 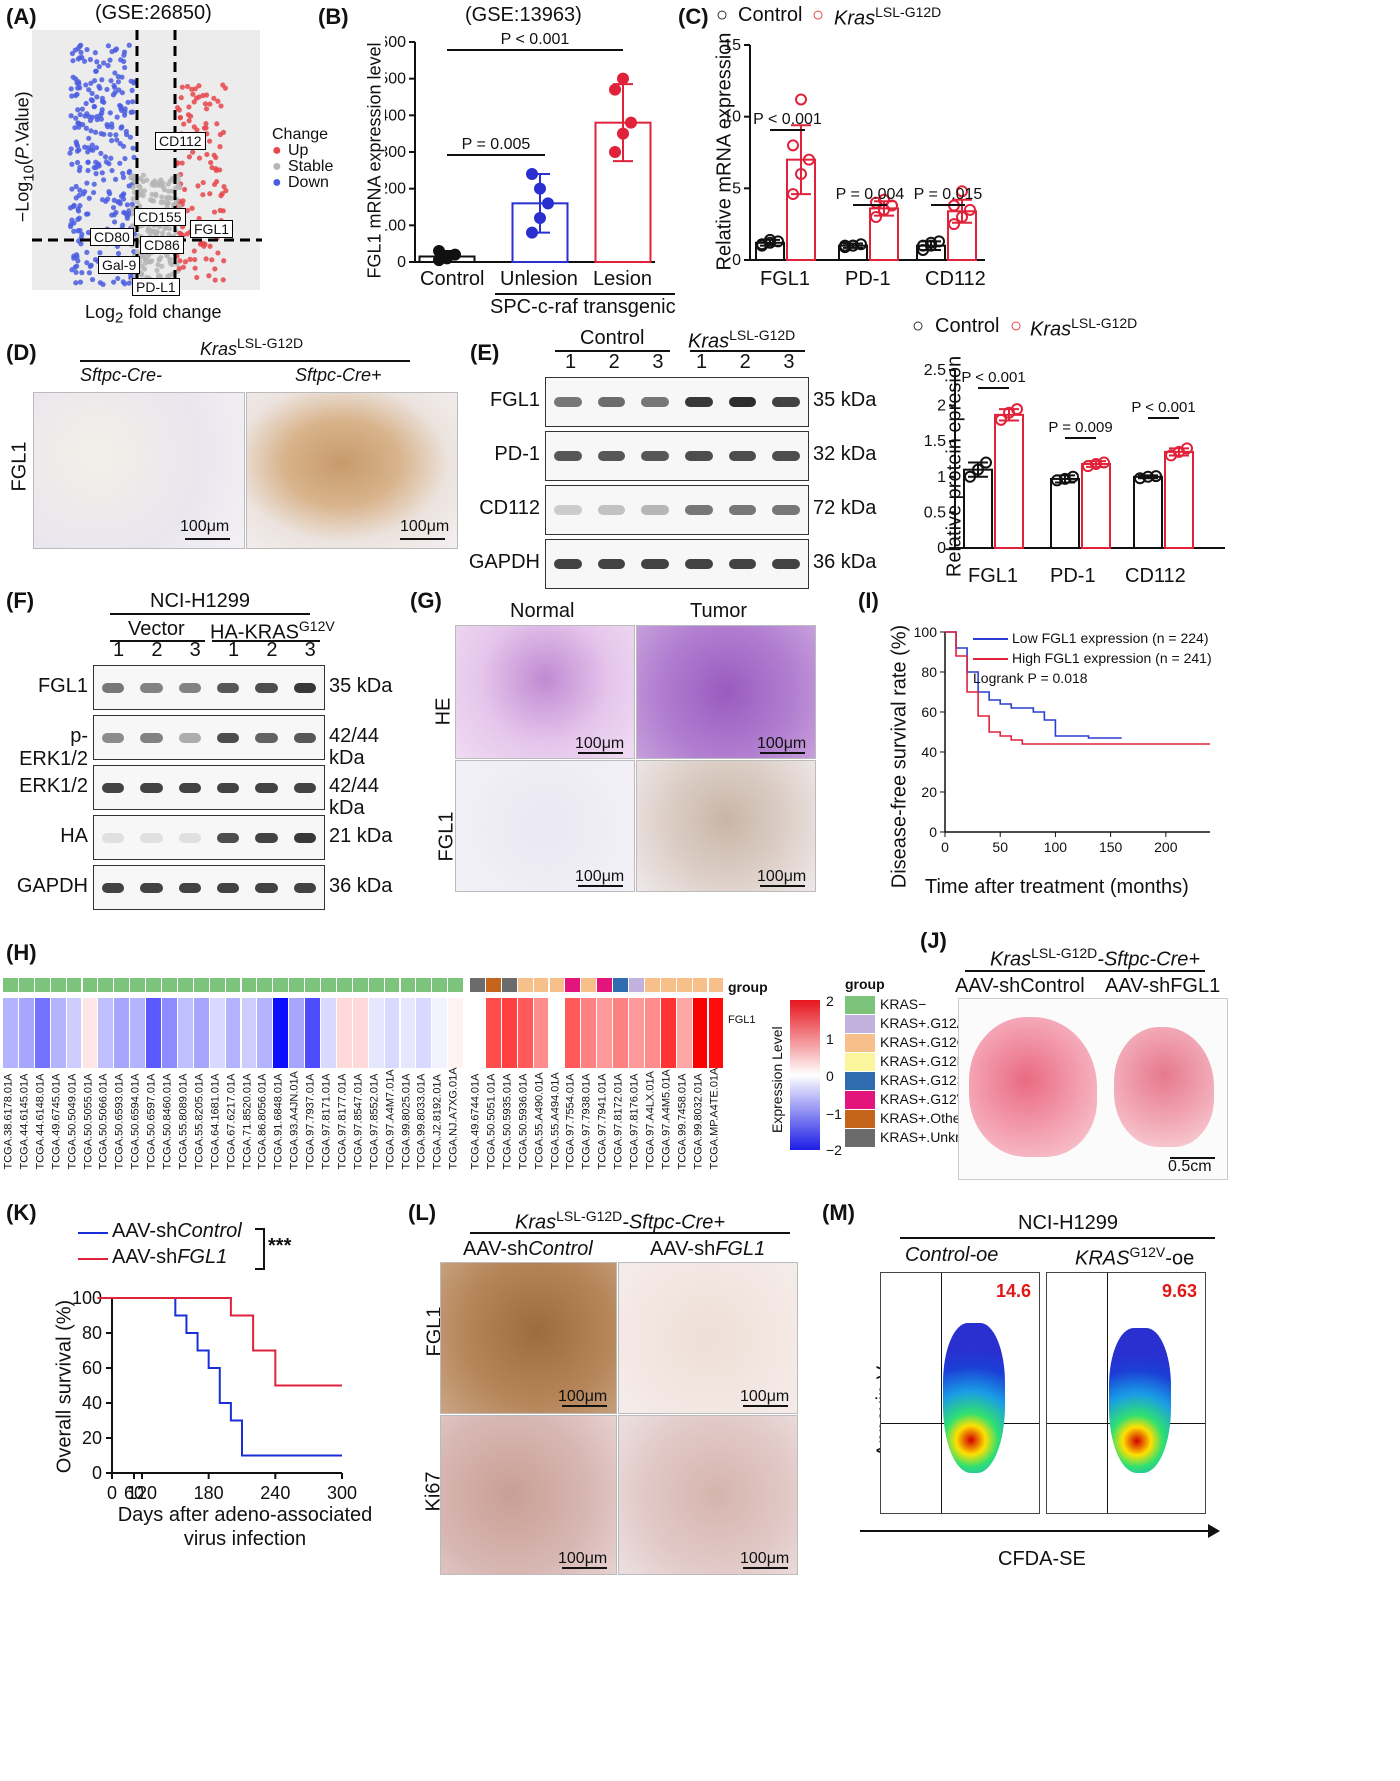 I want to click on h-cb-tick-m2: −2, so click(x=834, y=1150).